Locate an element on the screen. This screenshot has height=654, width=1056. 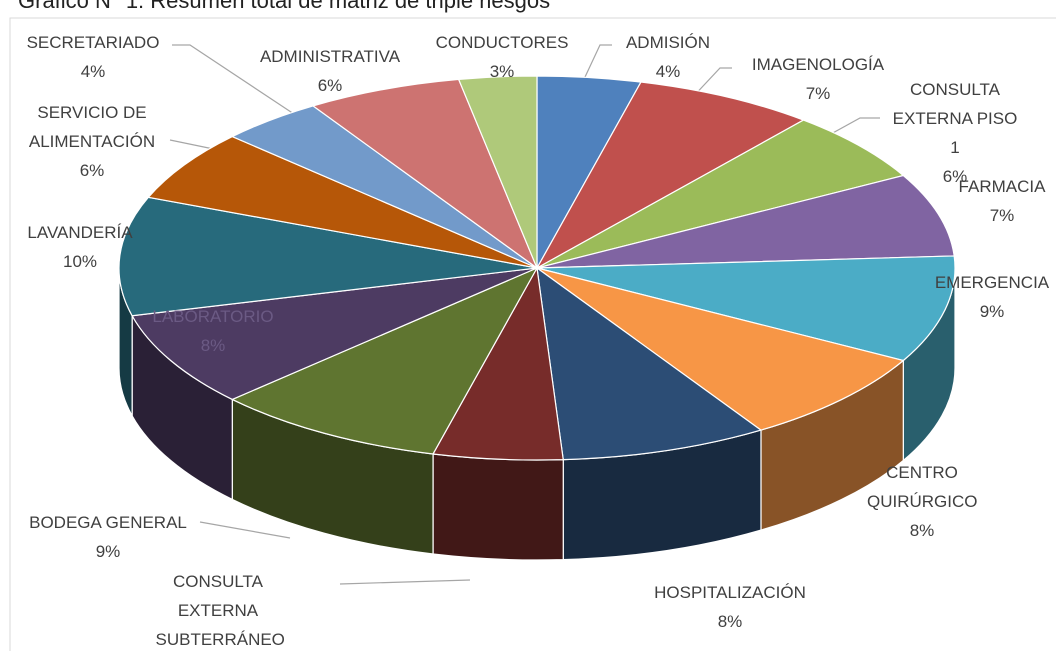
category-label: EMERGENCIA is located at coordinates (992, 282).